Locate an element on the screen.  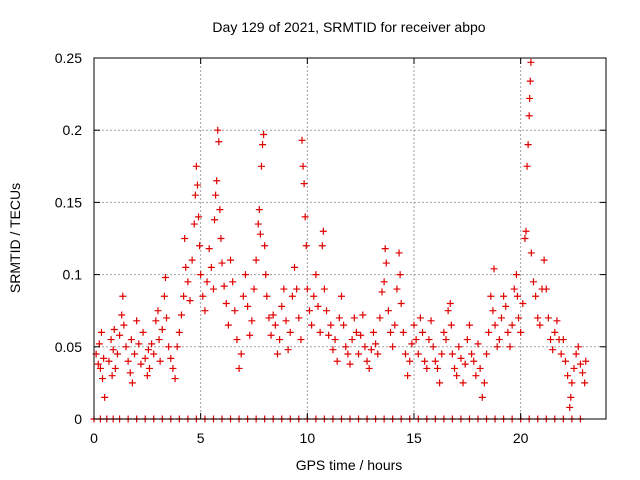
y-tick-label: 0.1 is located at coordinates (73, 275).